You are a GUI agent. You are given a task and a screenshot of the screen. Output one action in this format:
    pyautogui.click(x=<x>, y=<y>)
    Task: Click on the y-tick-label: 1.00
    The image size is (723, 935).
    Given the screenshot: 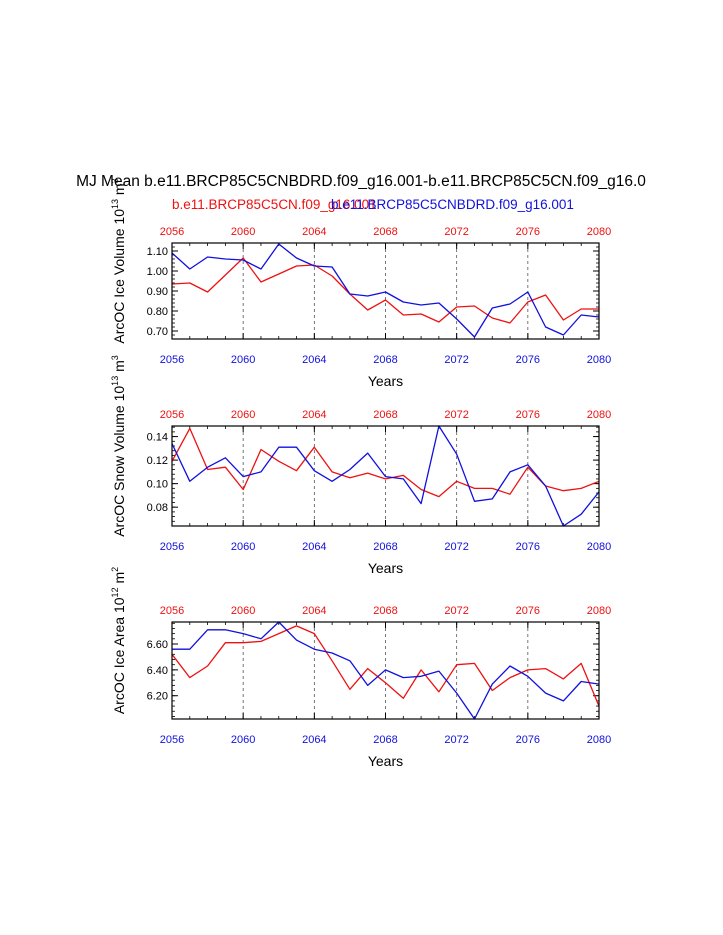 What is the action you would take?
    pyautogui.click(x=157, y=272)
    